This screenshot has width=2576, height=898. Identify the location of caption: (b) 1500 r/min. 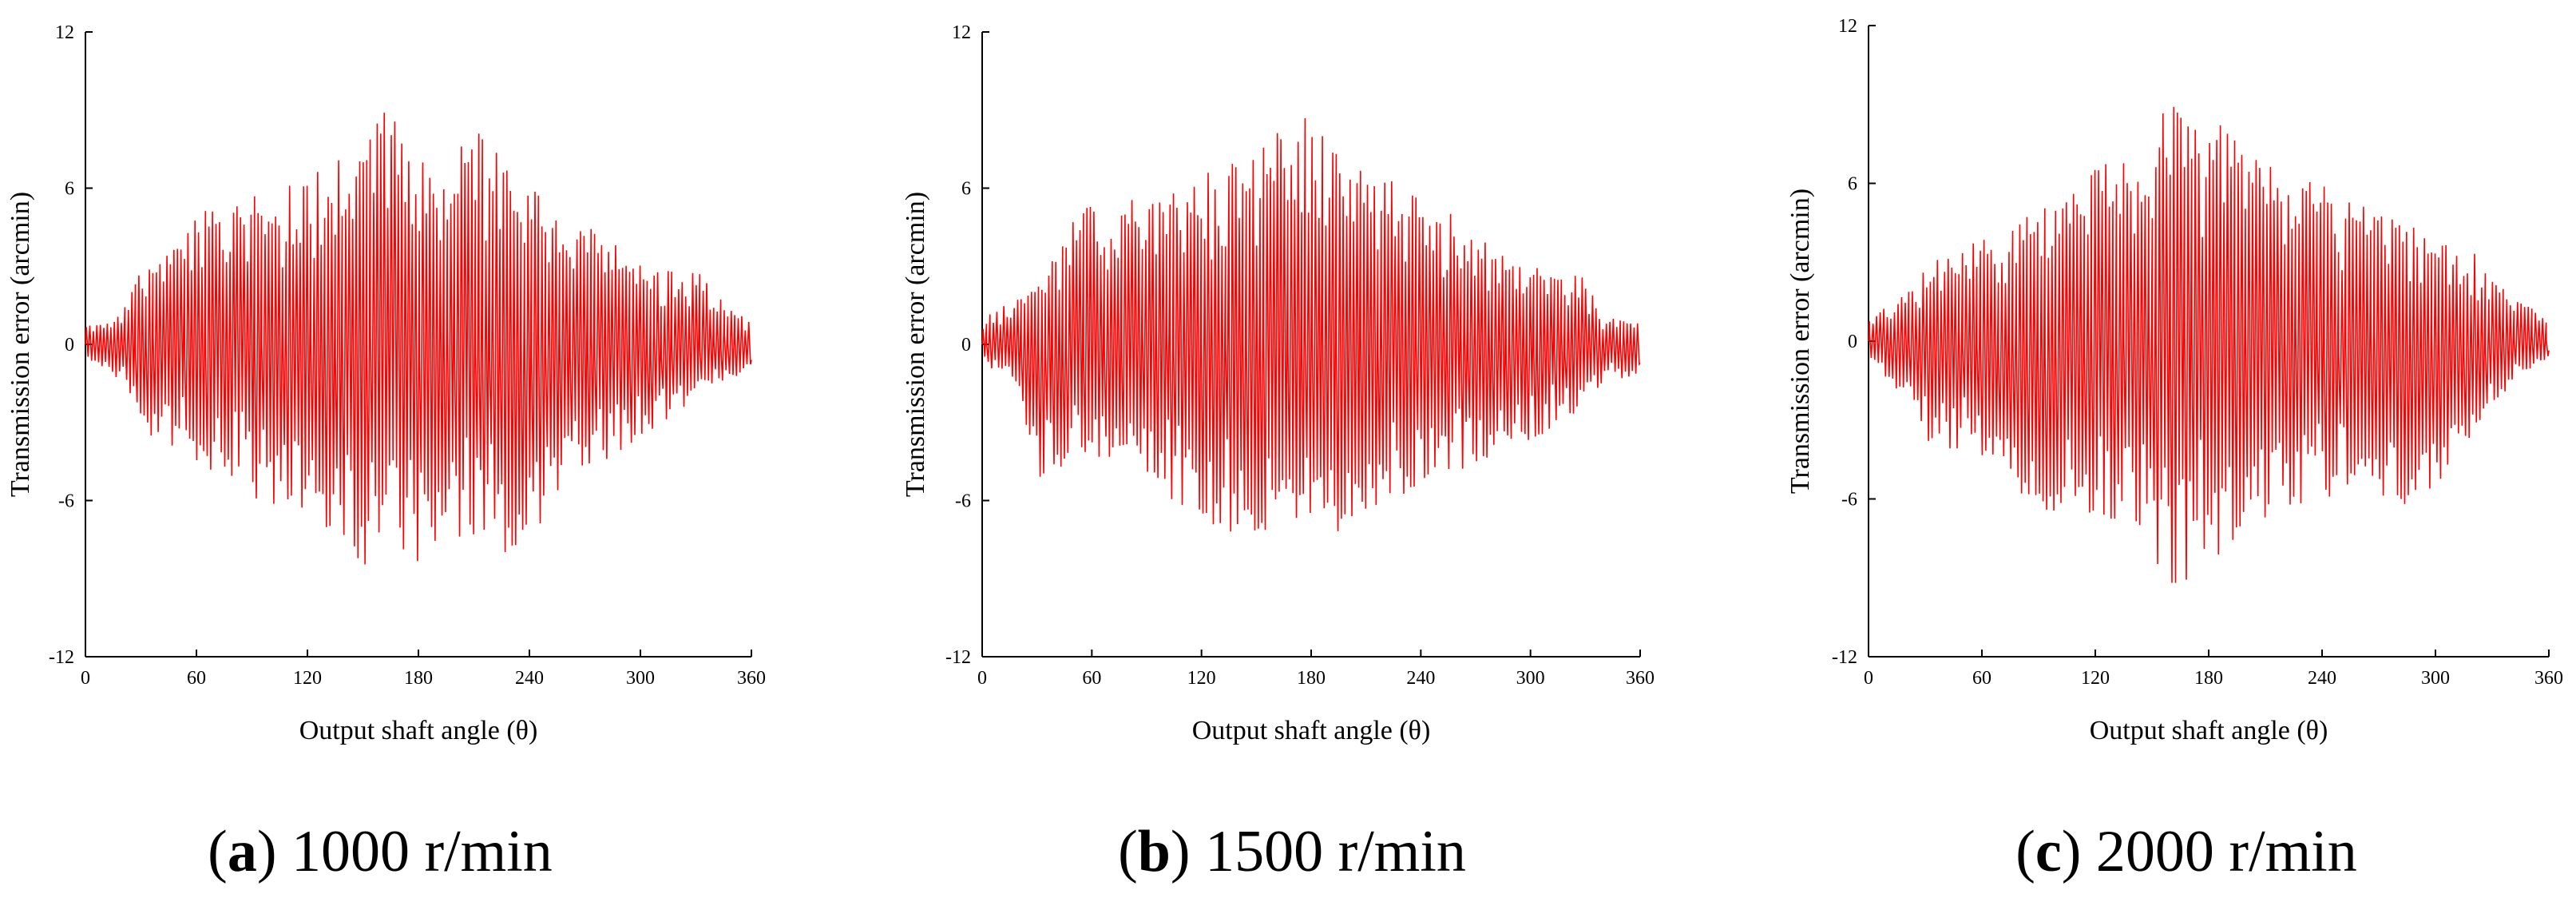
(1292, 851).